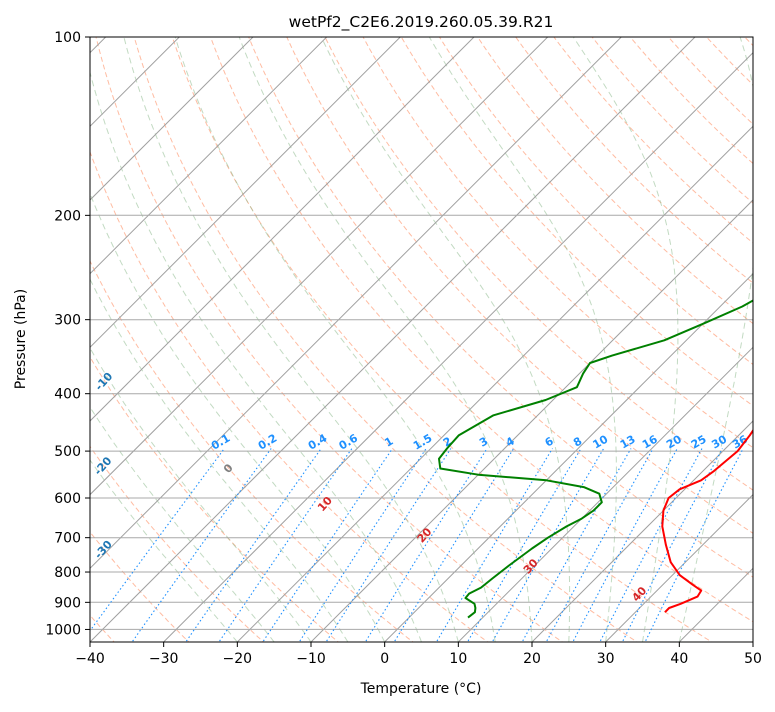 The image size is (775, 712). I want to click on x-tick-label: 10, so click(458, 659).